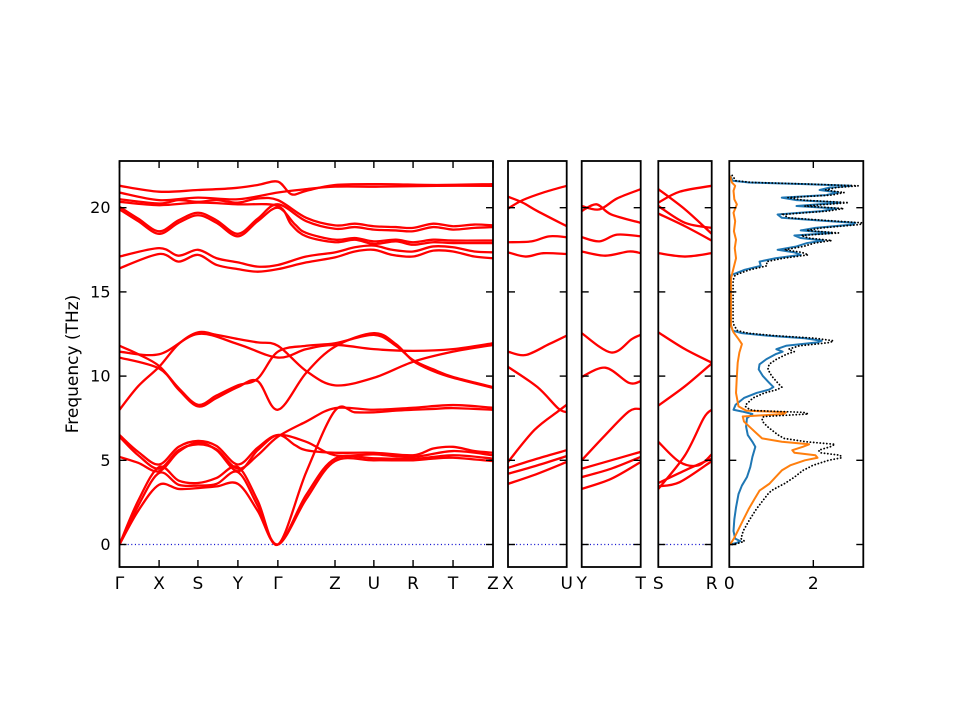 The image size is (960, 720). What do you see at coordinates (729, 584) in the screenshot?
I see `kpoint-label: 0` at bounding box center [729, 584].